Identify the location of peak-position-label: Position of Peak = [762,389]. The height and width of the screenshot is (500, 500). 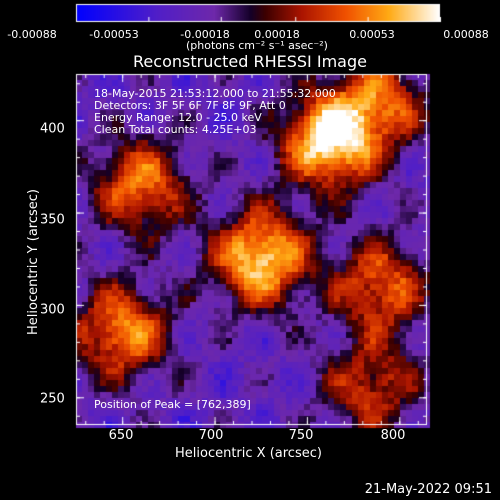
(172, 404).